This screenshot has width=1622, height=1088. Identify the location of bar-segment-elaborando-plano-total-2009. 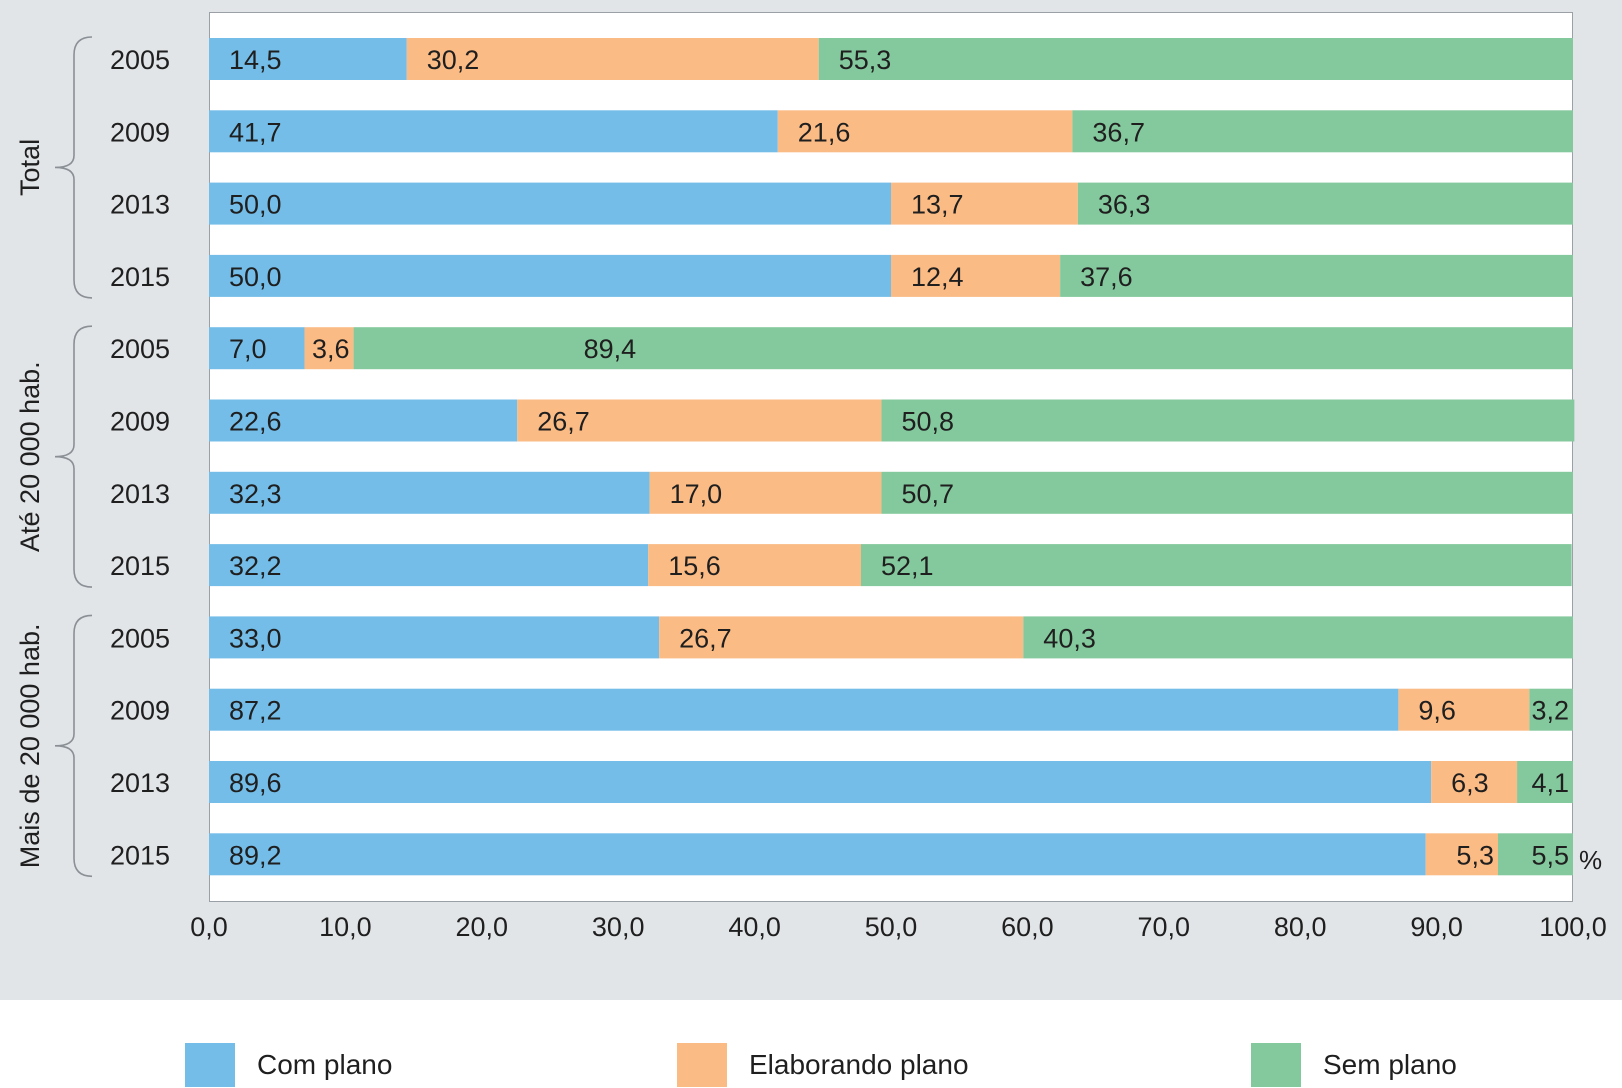
(925, 131).